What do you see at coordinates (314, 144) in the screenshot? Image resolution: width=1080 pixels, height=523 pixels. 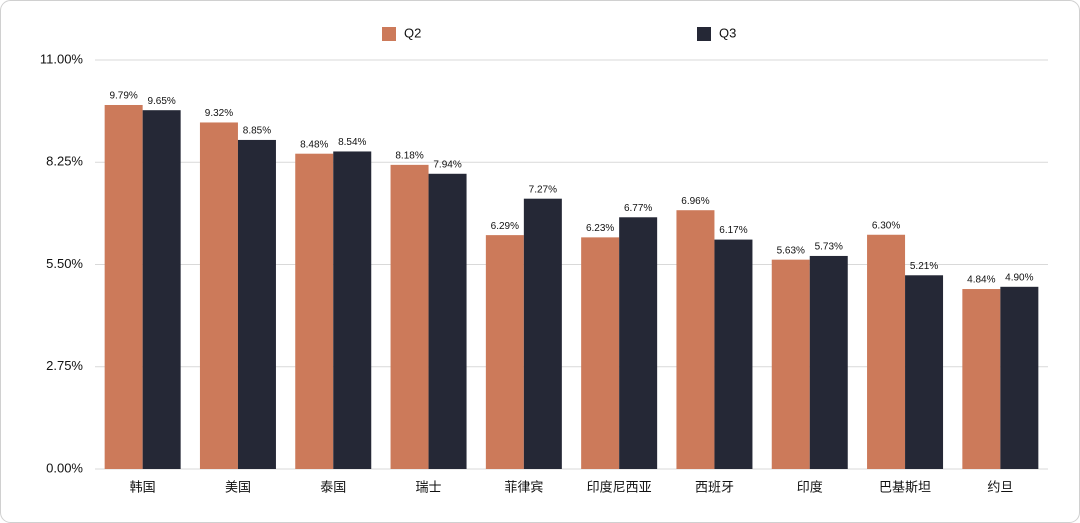 I see `value-label: 8.48%` at bounding box center [314, 144].